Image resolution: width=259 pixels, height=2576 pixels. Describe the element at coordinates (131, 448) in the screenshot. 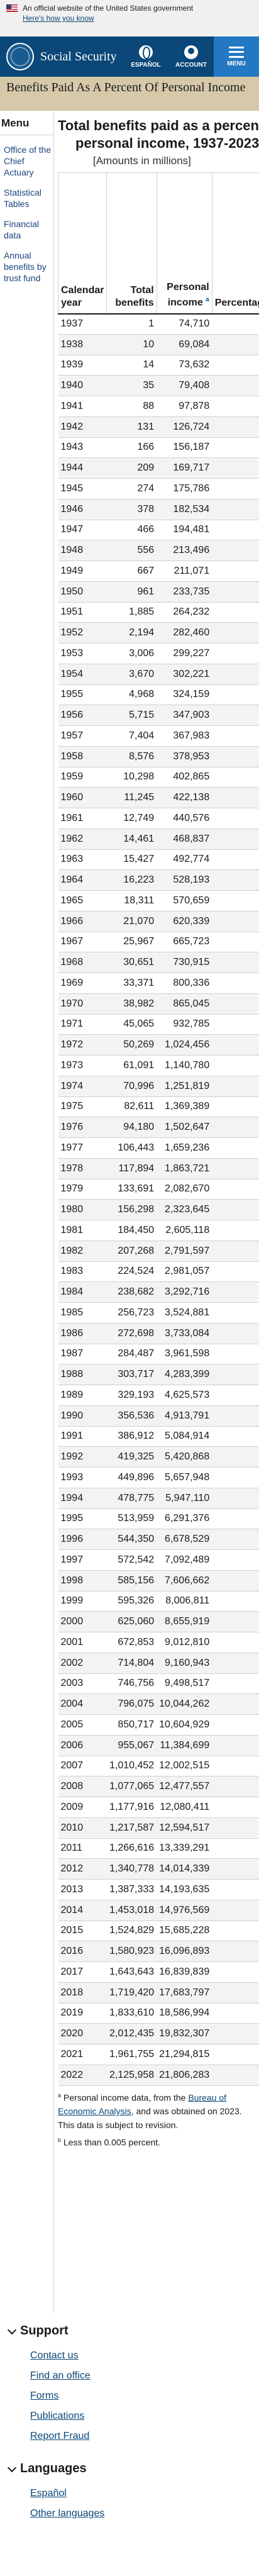

I see `cell-total-benefits: 166` at that location.